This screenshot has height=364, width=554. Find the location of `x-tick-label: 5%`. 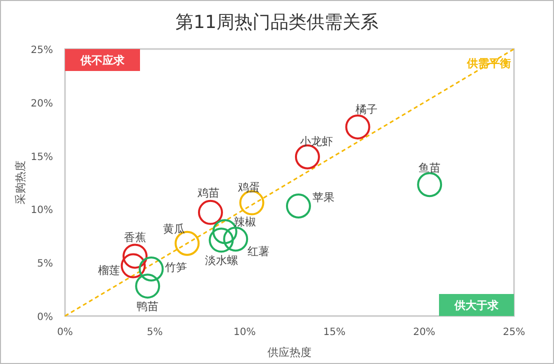

x-tick-label: 5% is located at coordinates (154, 332).